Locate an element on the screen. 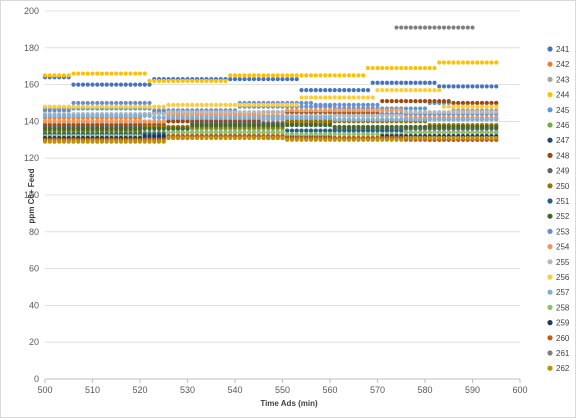 This screenshot has height=418, width=576. y-tick-label: 20 is located at coordinates (34, 342).